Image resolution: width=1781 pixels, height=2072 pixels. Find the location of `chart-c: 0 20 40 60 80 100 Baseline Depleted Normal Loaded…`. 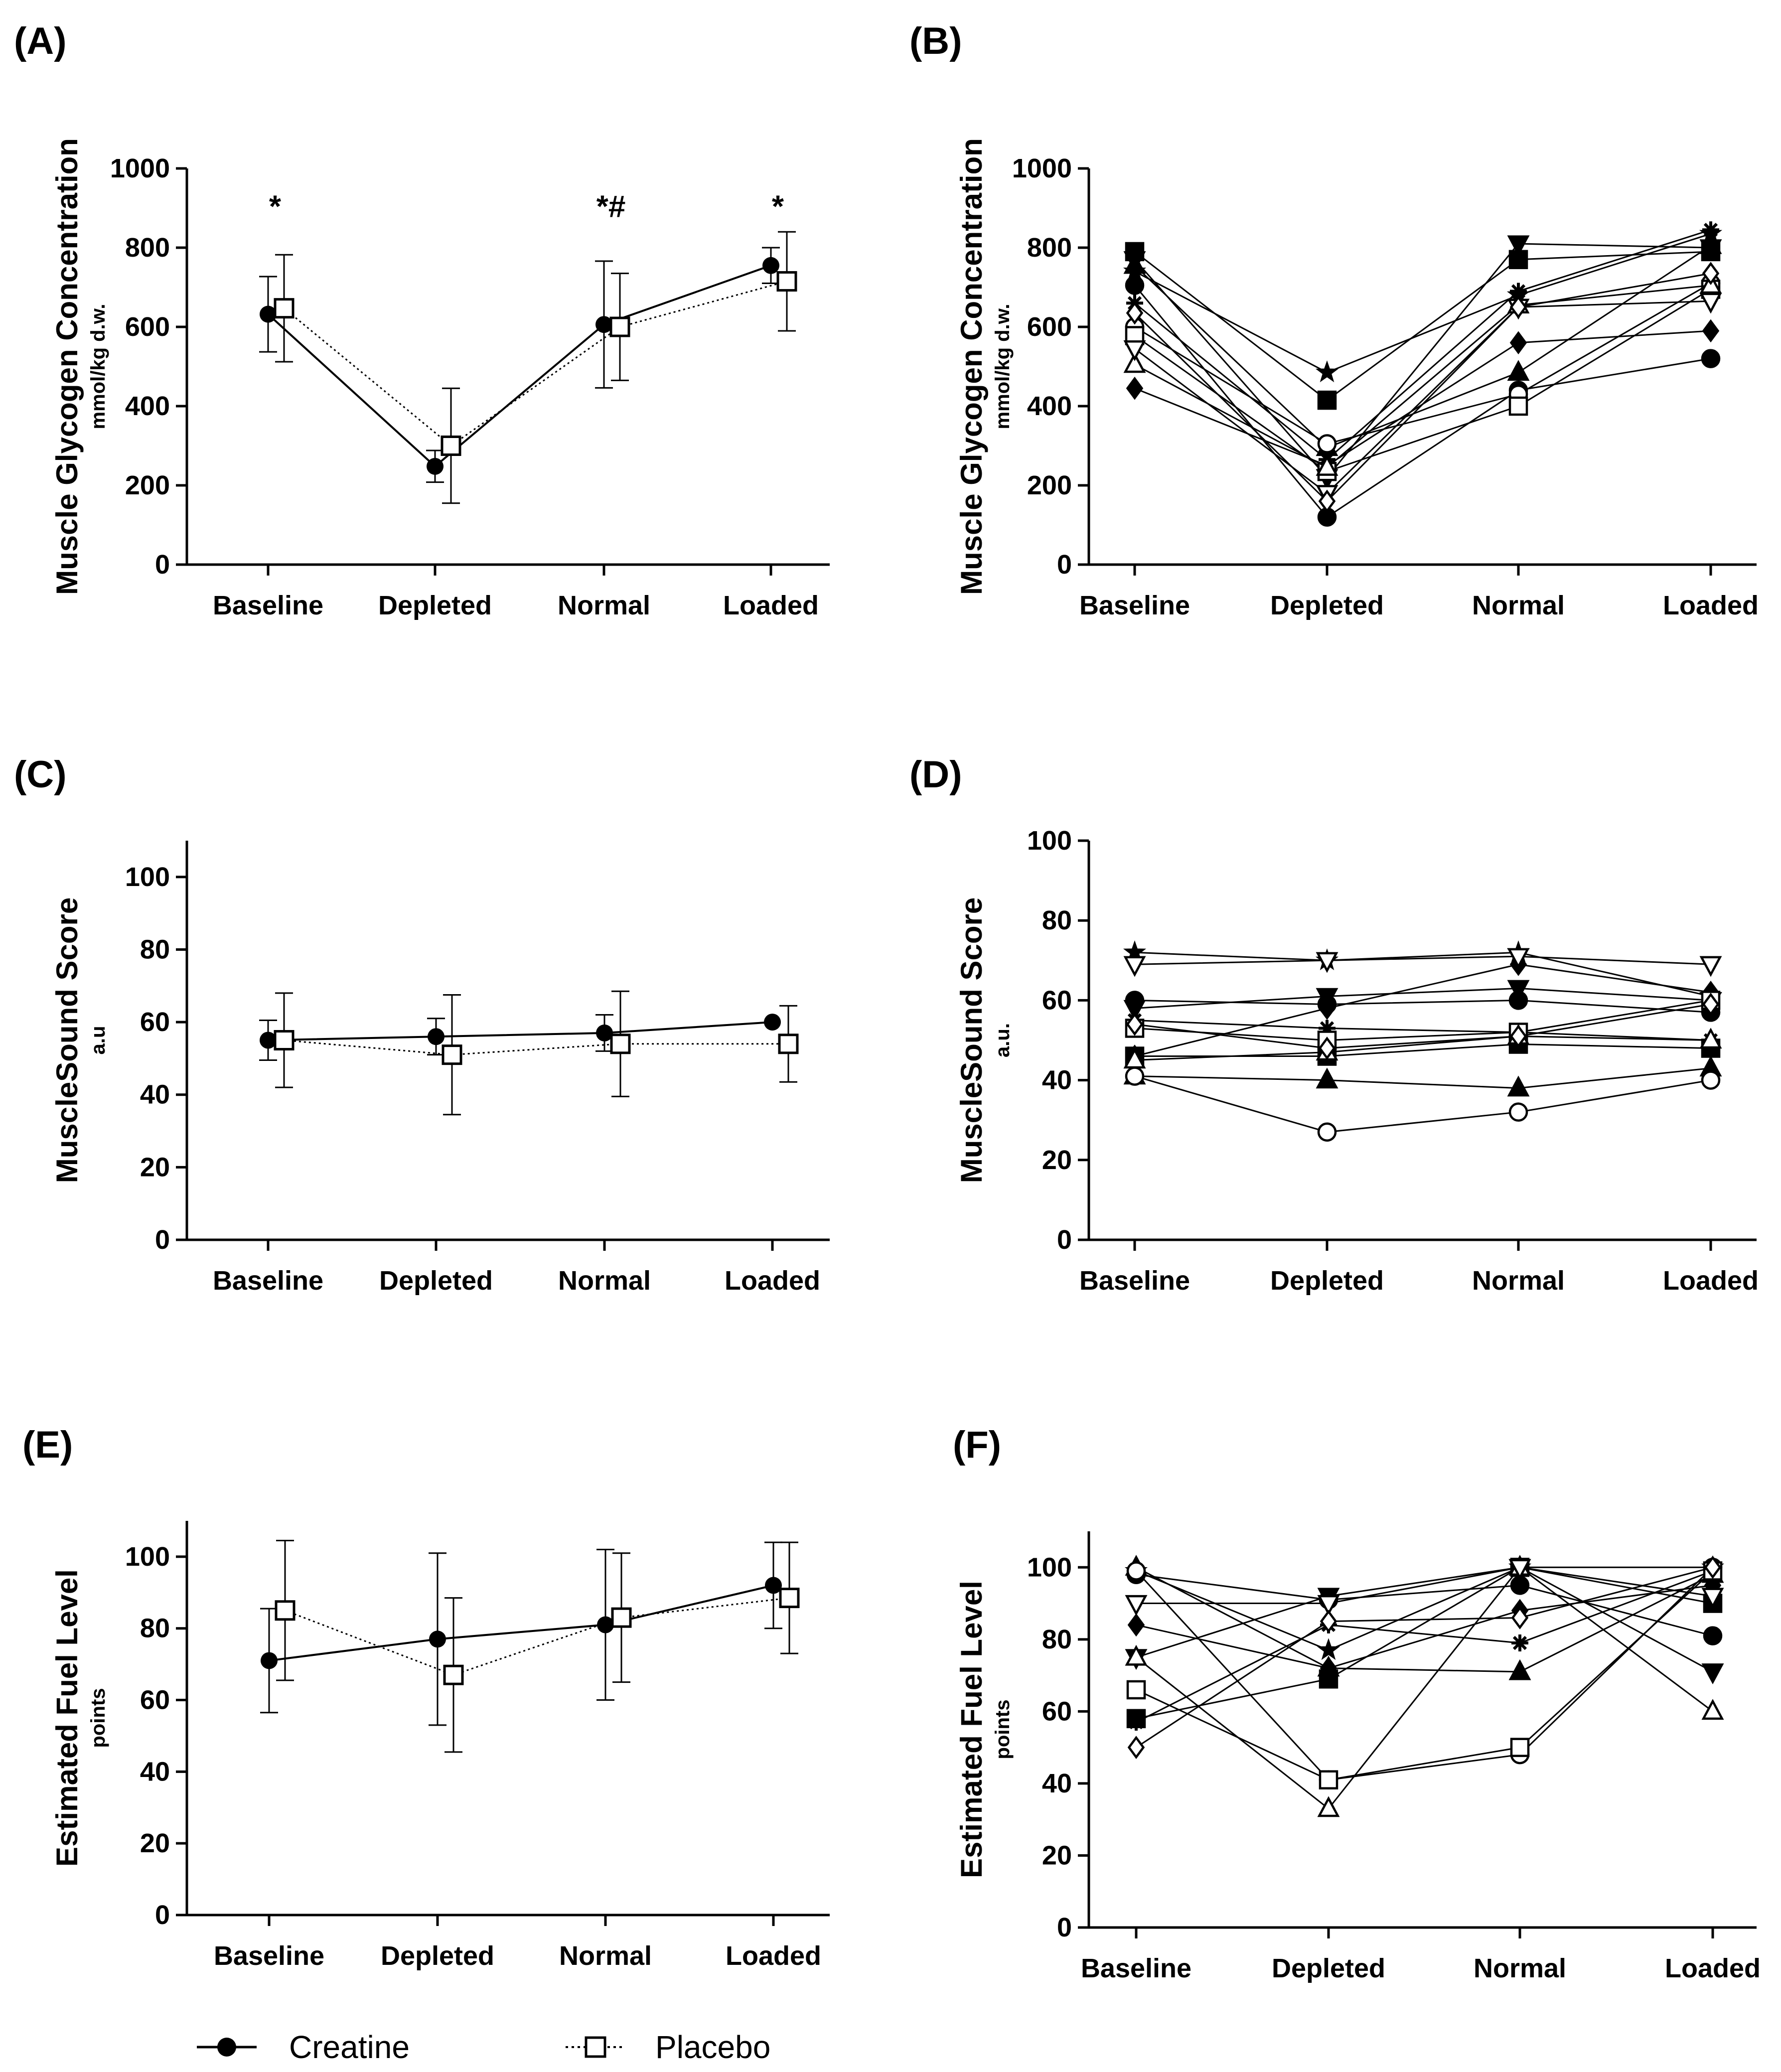

chart-c: 0 20 40 60 80 100 Baseline Depleted Normal Loaded… is located at coordinates (440, 1068).